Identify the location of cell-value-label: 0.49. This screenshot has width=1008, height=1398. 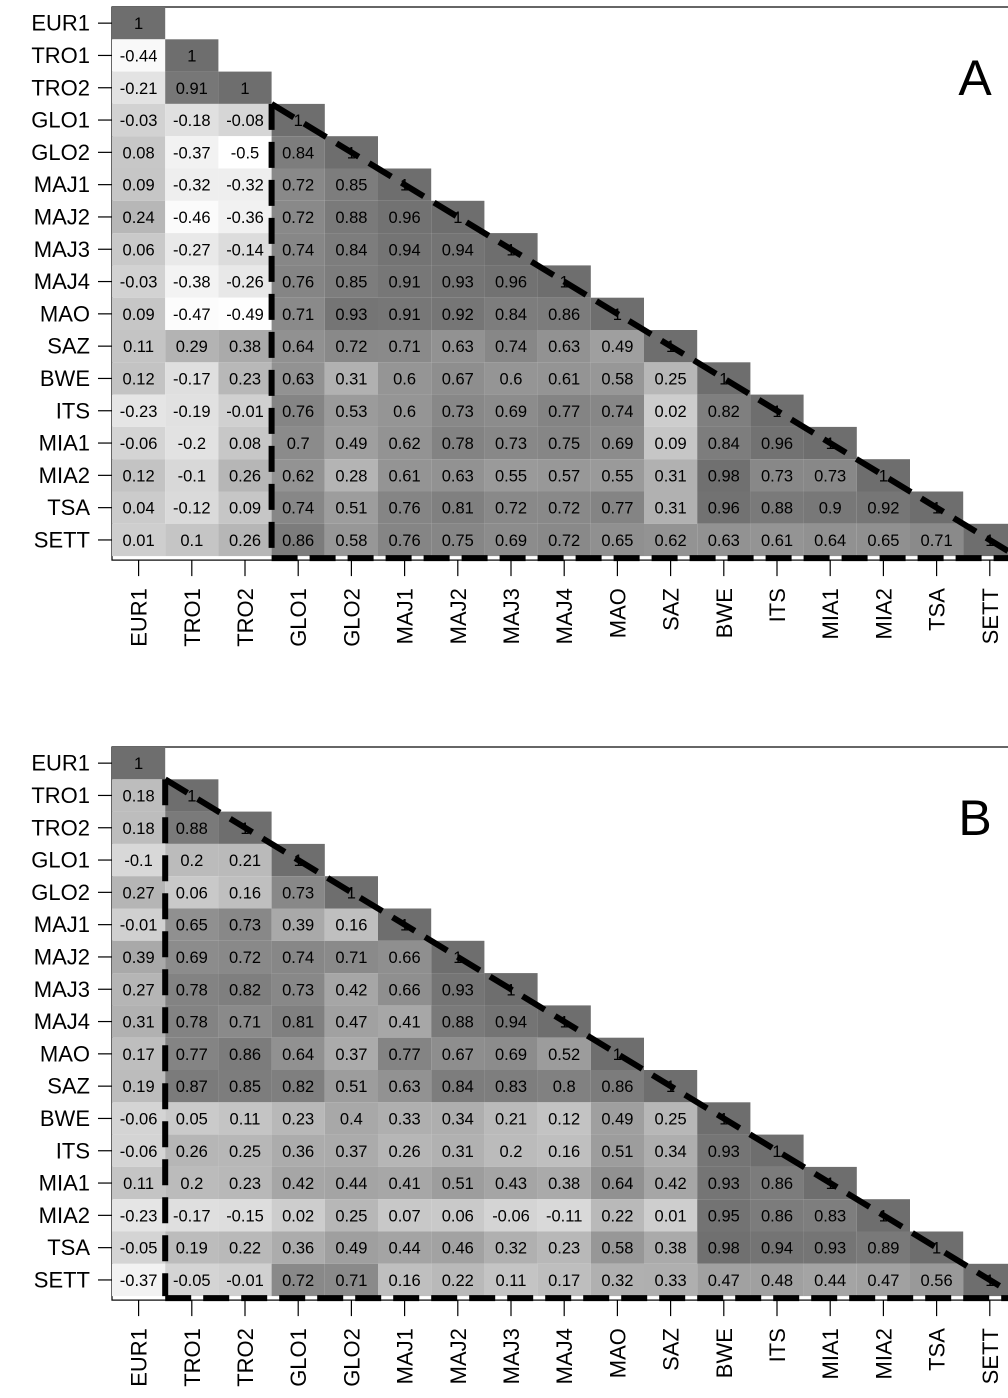
(617, 1119).